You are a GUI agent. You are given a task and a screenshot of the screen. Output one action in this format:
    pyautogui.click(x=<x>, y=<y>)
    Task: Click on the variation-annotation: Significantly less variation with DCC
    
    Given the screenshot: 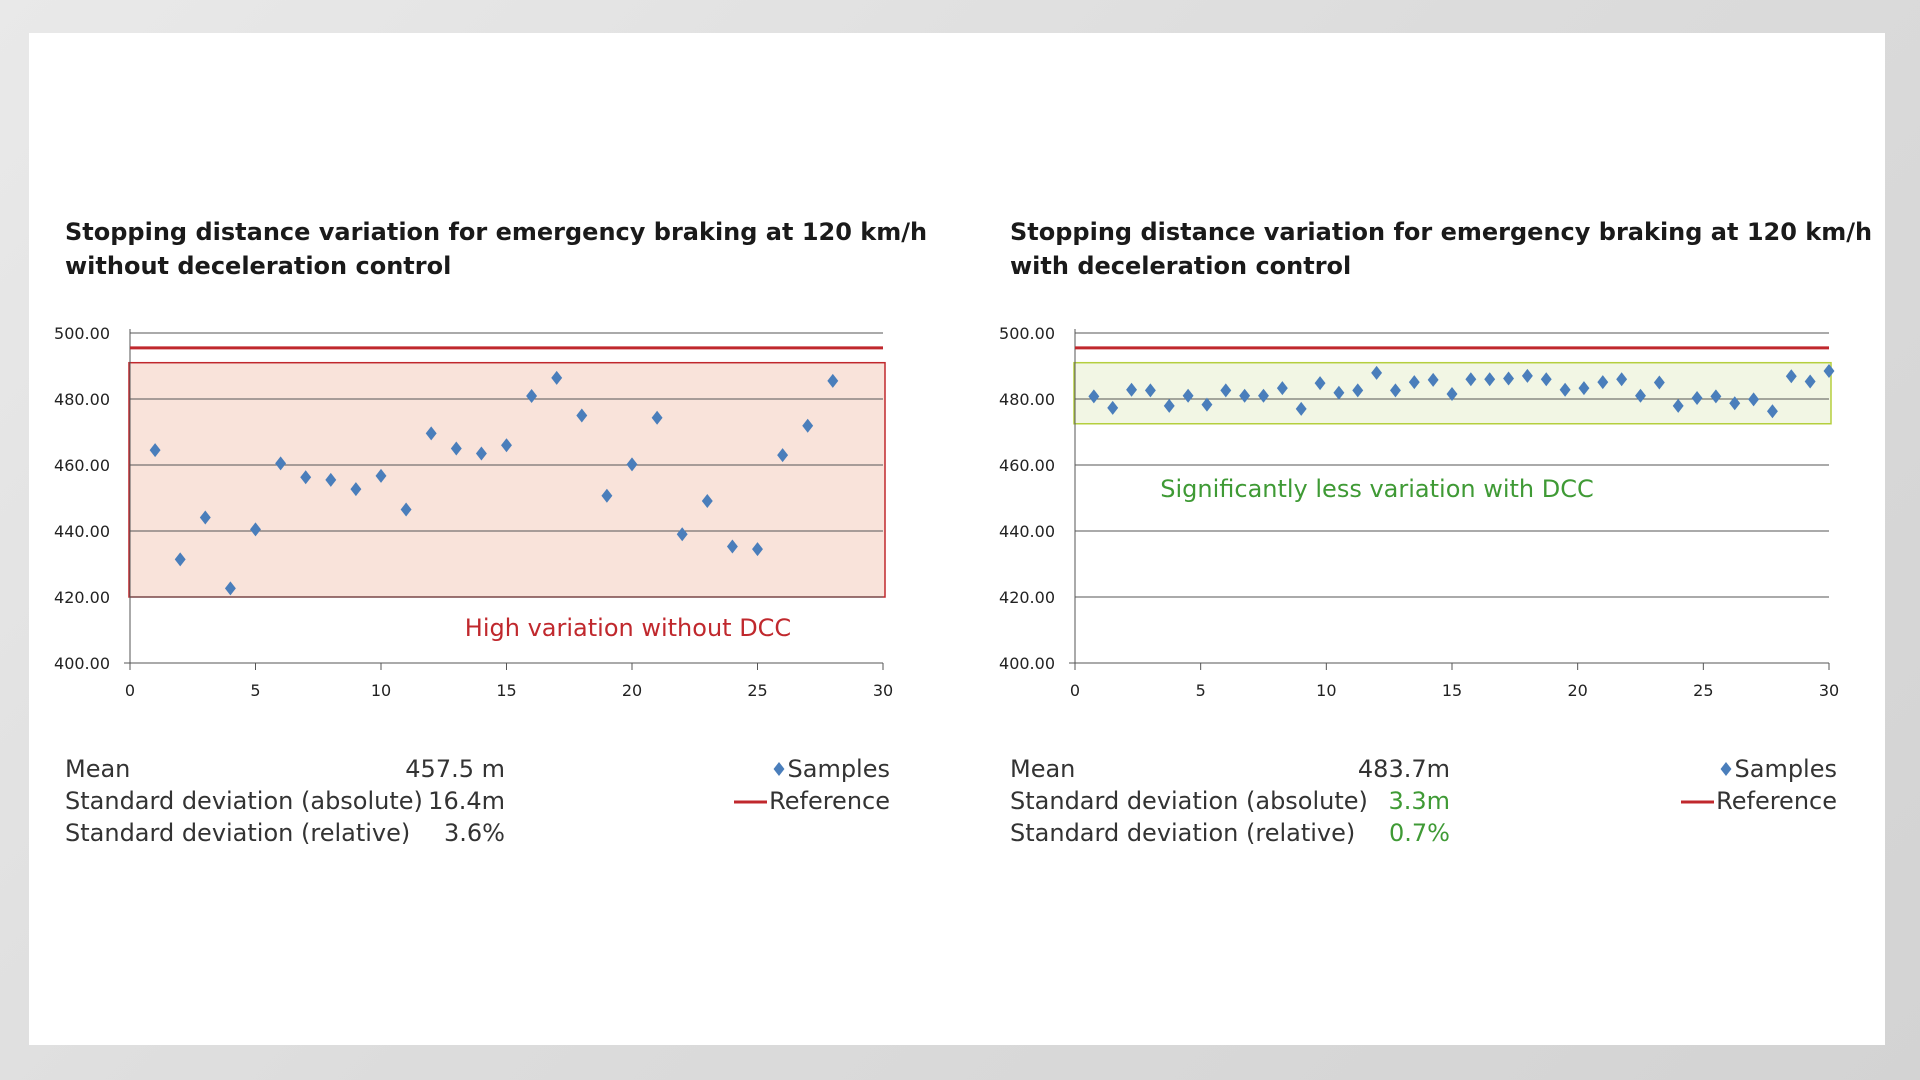 What is the action you would take?
    pyautogui.click(x=1377, y=489)
    